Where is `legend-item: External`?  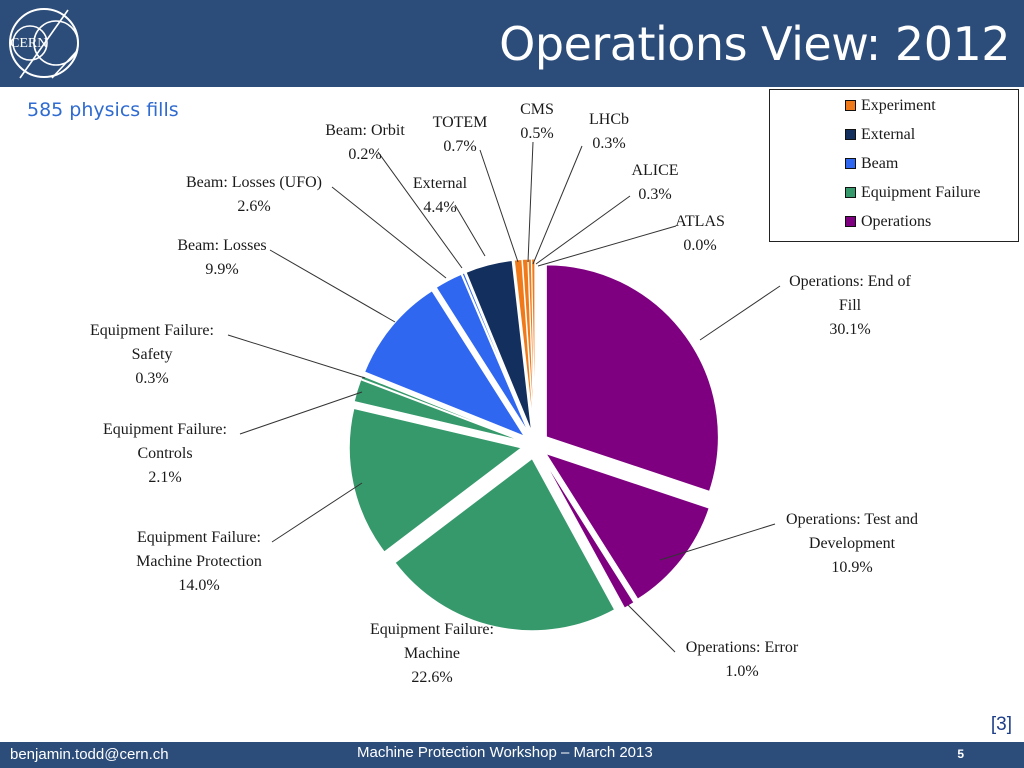 legend-item: External is located at coordinates (880, 137).